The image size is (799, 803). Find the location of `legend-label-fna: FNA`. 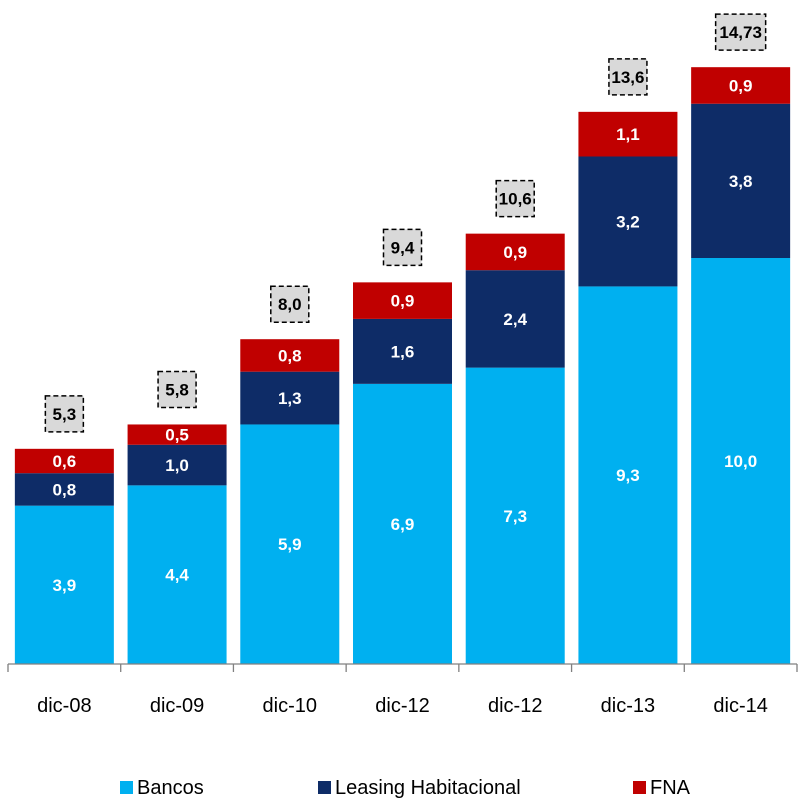

legend-label-fna: FNA is located at coordinates (670, 788).